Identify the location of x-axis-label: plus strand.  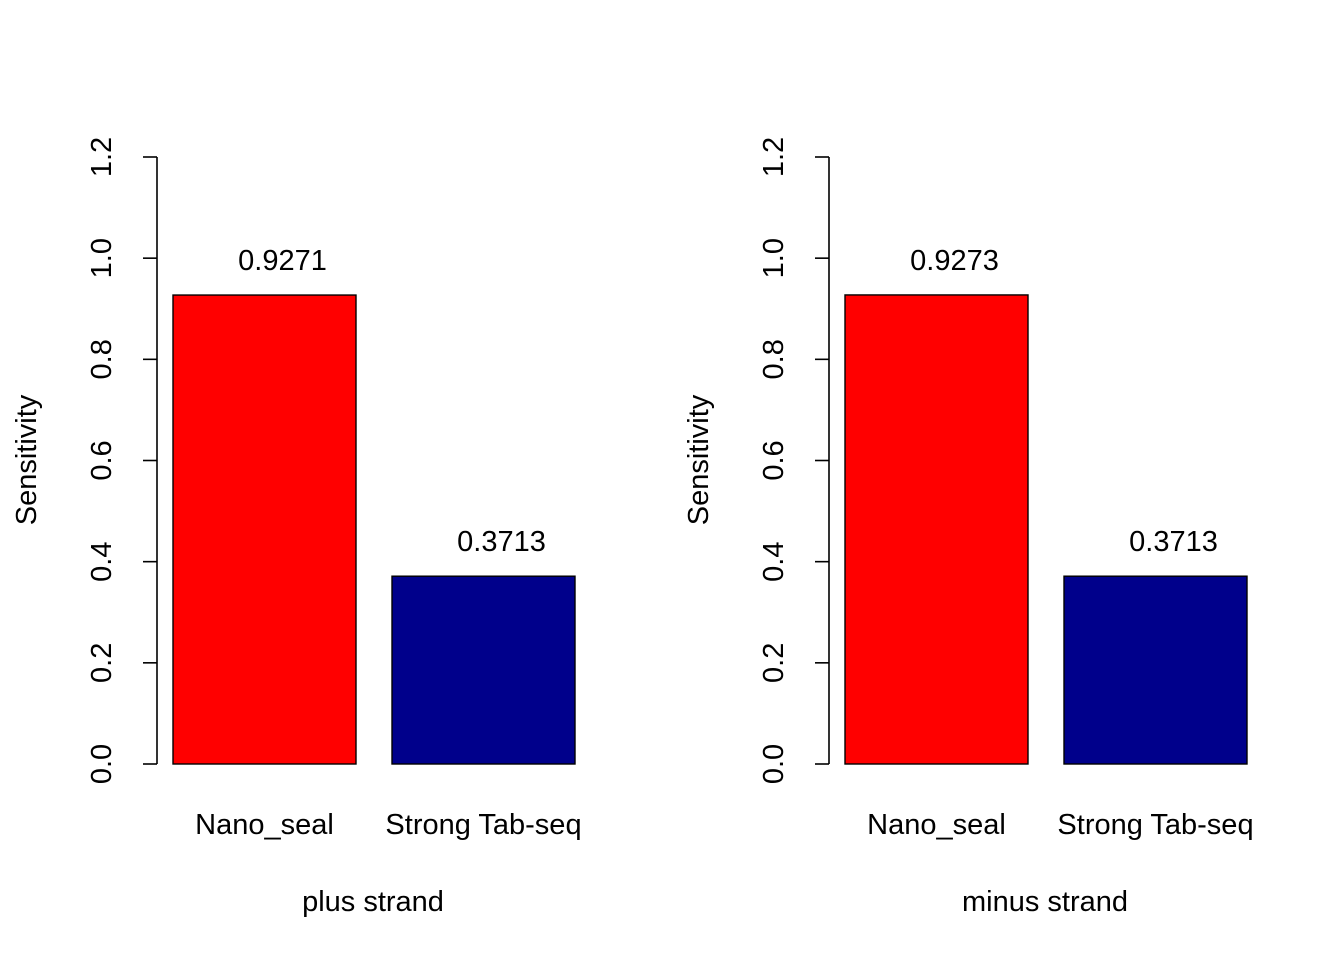
(373, 902).